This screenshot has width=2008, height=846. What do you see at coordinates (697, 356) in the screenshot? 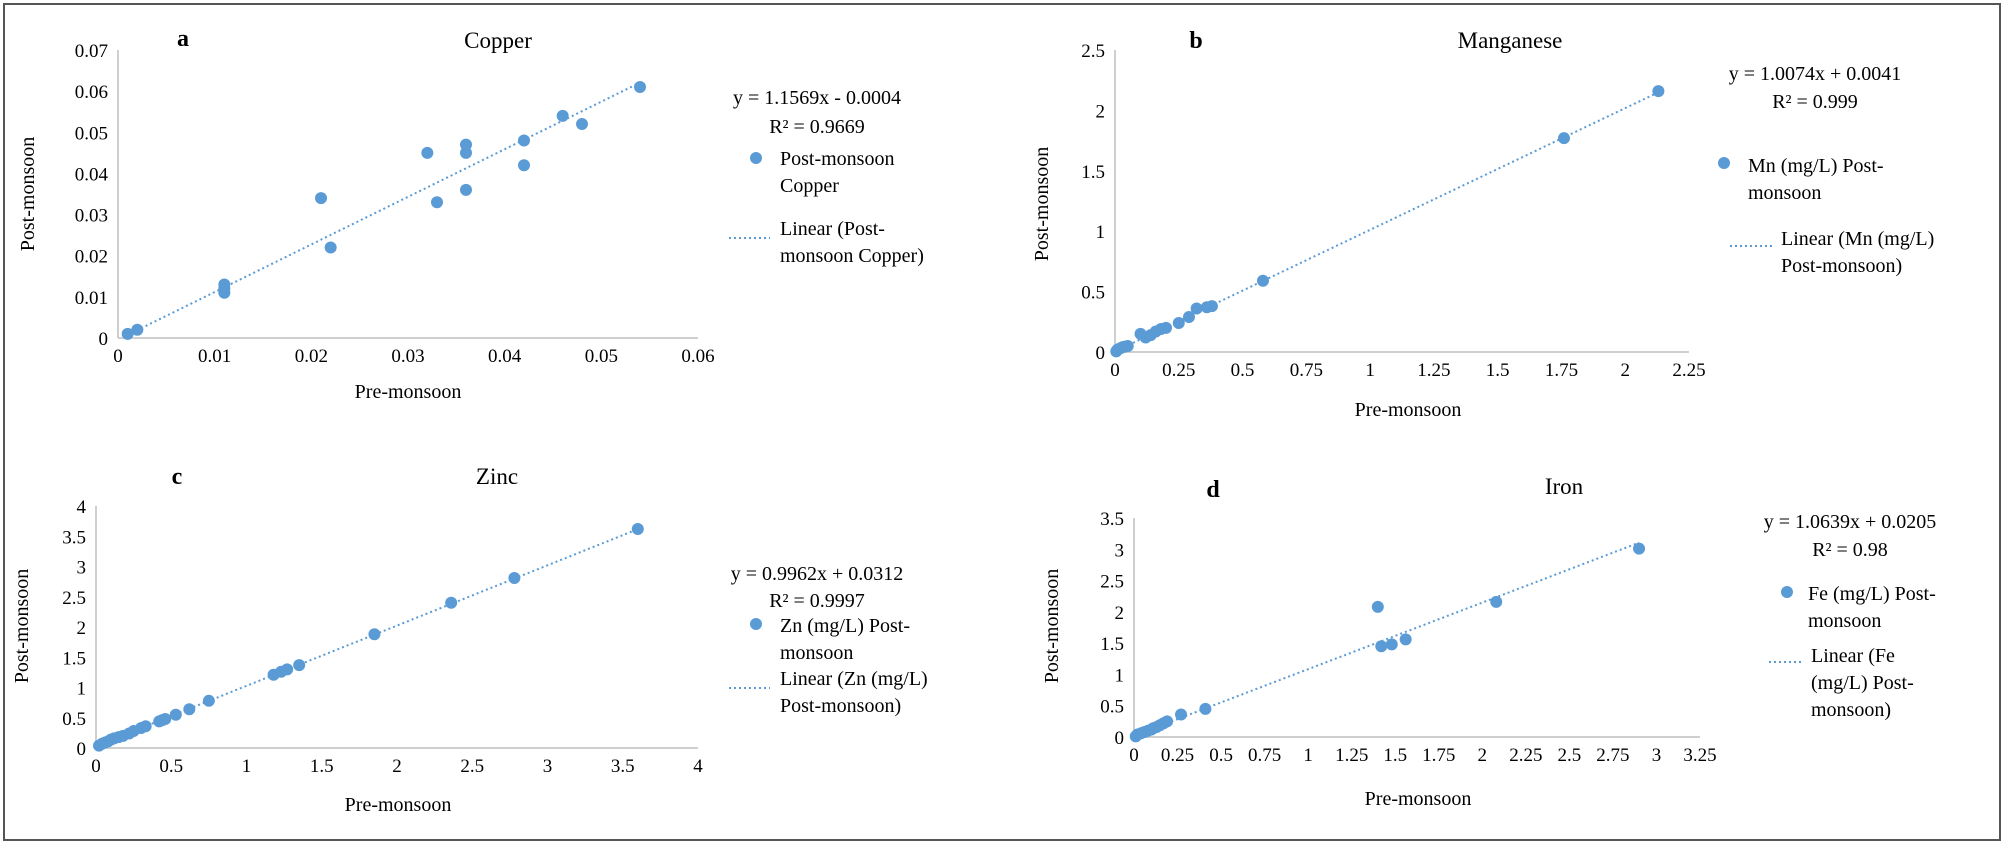
I see `x-tick-label: 0.06` at bounding box center [697, 356].